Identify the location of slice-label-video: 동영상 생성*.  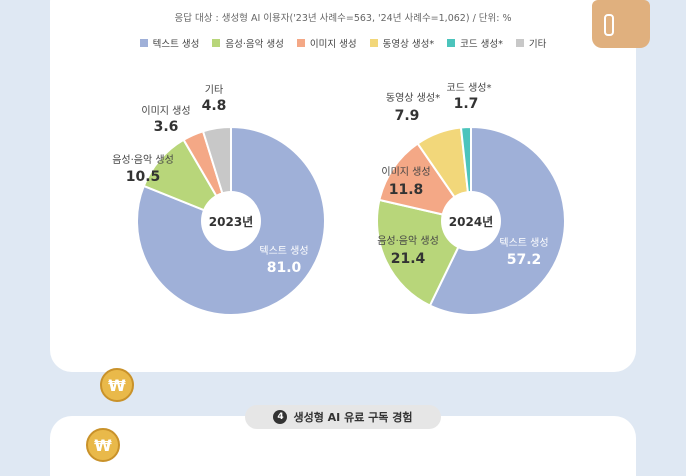
(413, 98).